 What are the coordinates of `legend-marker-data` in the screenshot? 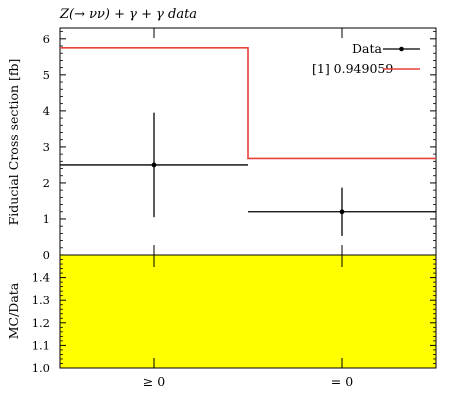 It's located at (401, 49).